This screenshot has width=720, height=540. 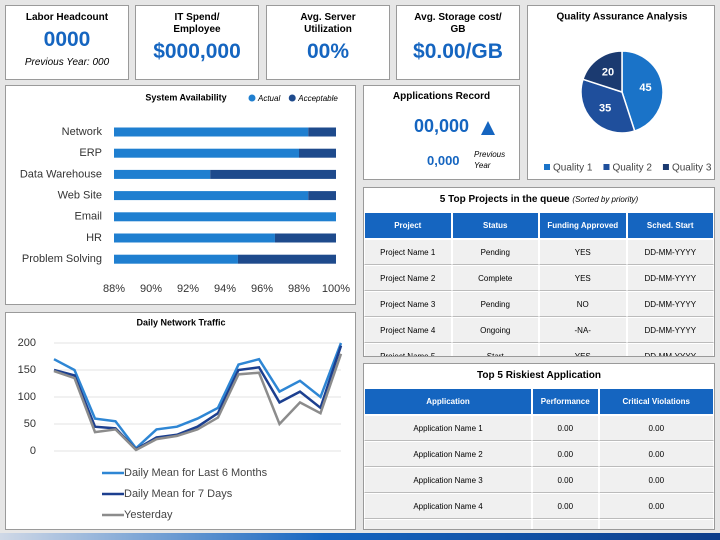 What do you see at coordinates (458, 23) in the screenshot?
I see `kpi-title: Avg. Storage cost/ GB` at bounding box center [458, 23].